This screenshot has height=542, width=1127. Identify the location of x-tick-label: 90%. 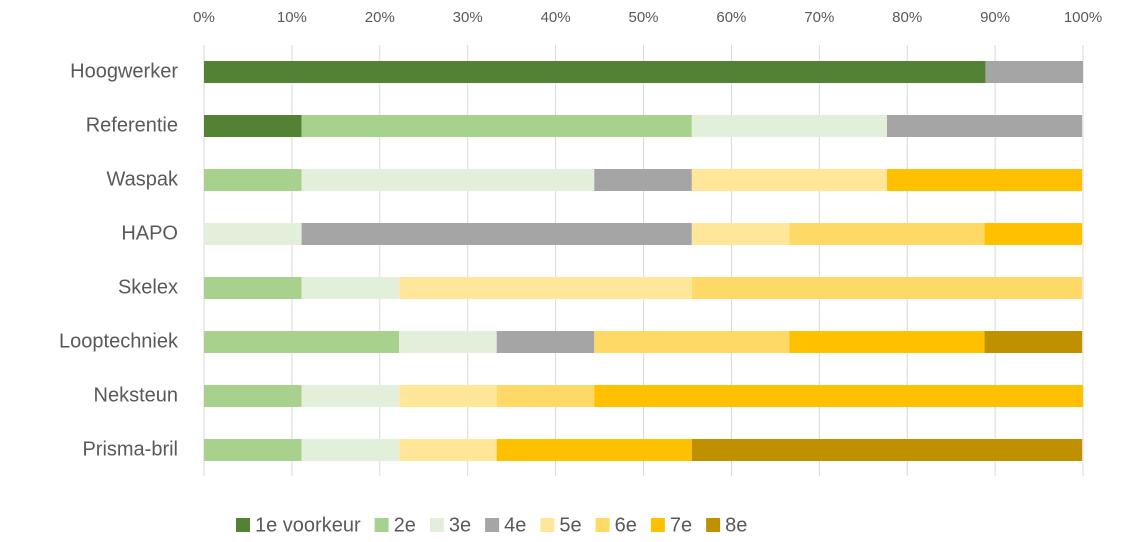
(995, 17).